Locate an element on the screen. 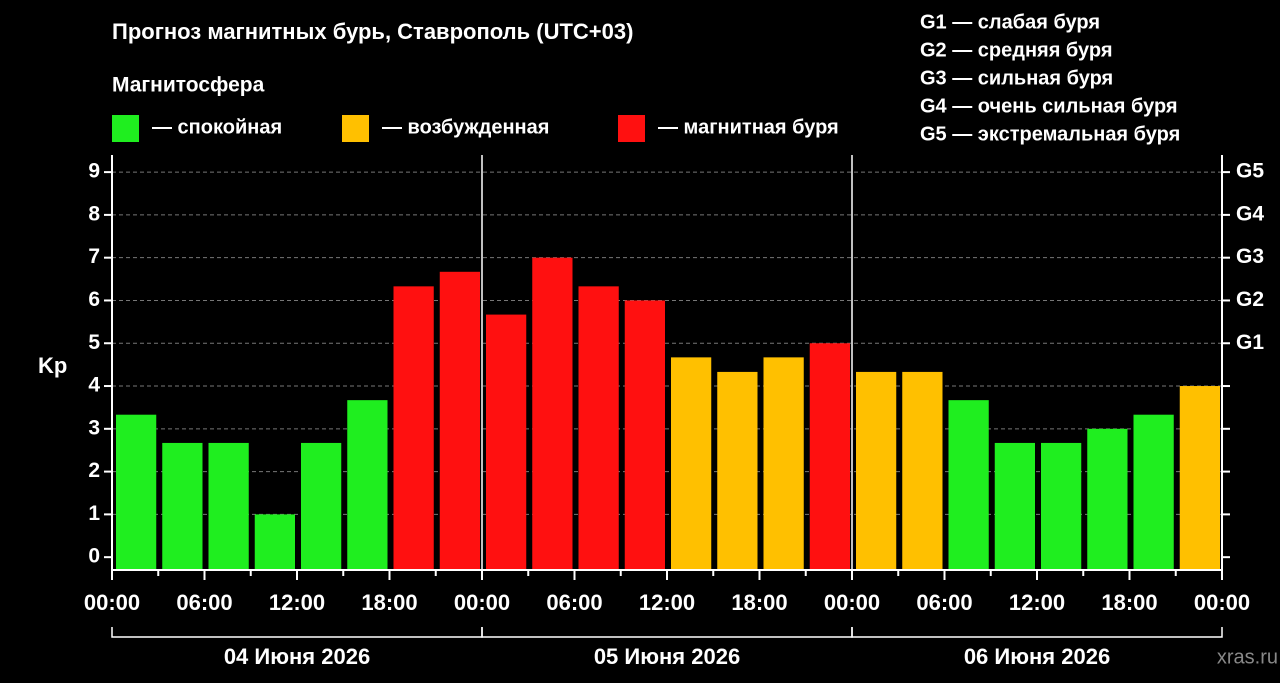 The height and width of the screenshot is (683, 1280). g-legend-item: G2 — средняя буря is located at coordinates (1016, 50).